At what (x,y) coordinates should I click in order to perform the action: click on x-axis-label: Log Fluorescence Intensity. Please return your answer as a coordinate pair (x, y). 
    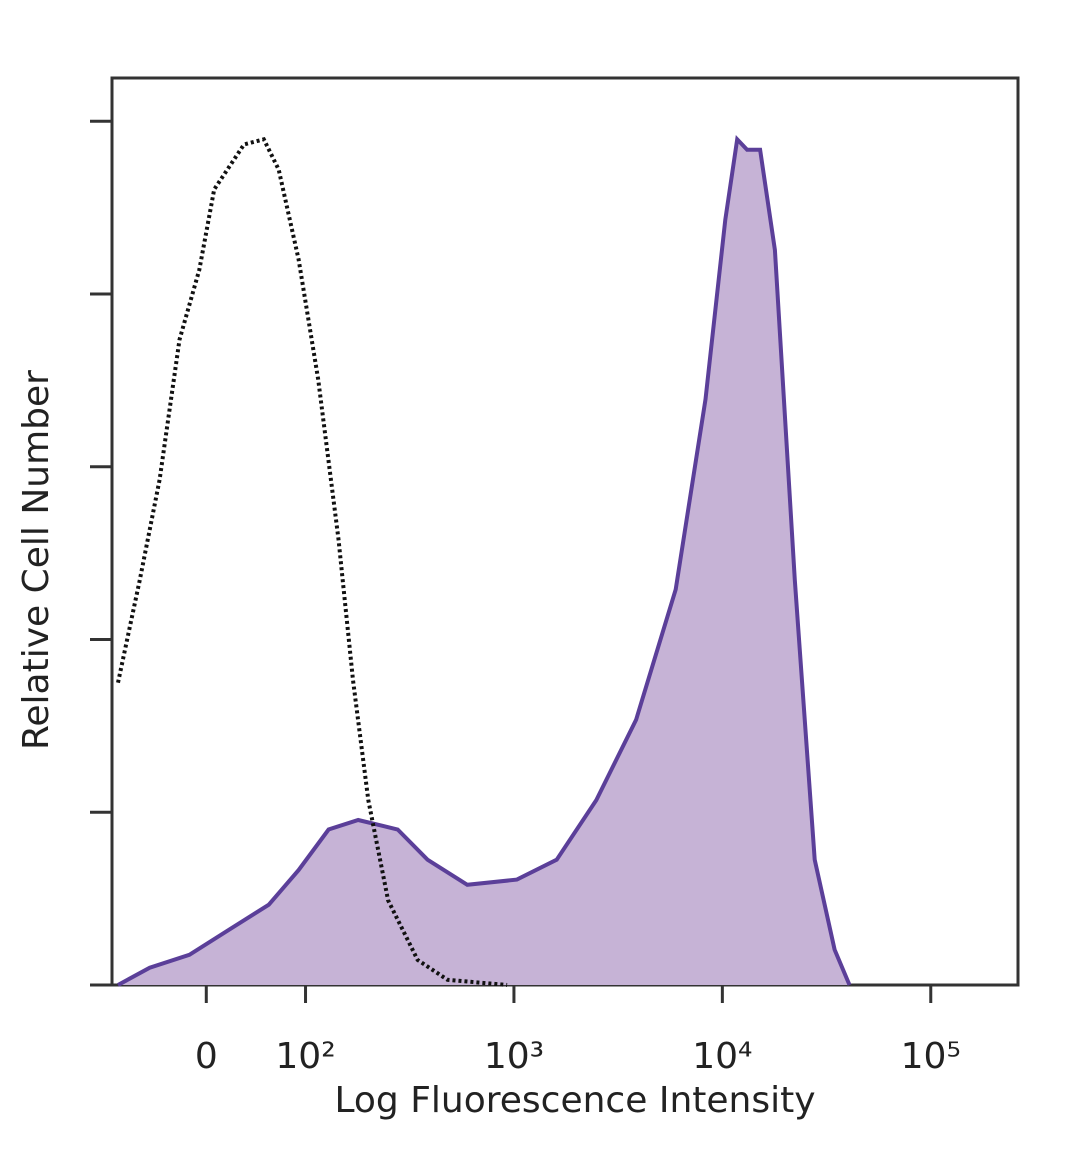
    Looking at the image, I should click on (574, 1100).